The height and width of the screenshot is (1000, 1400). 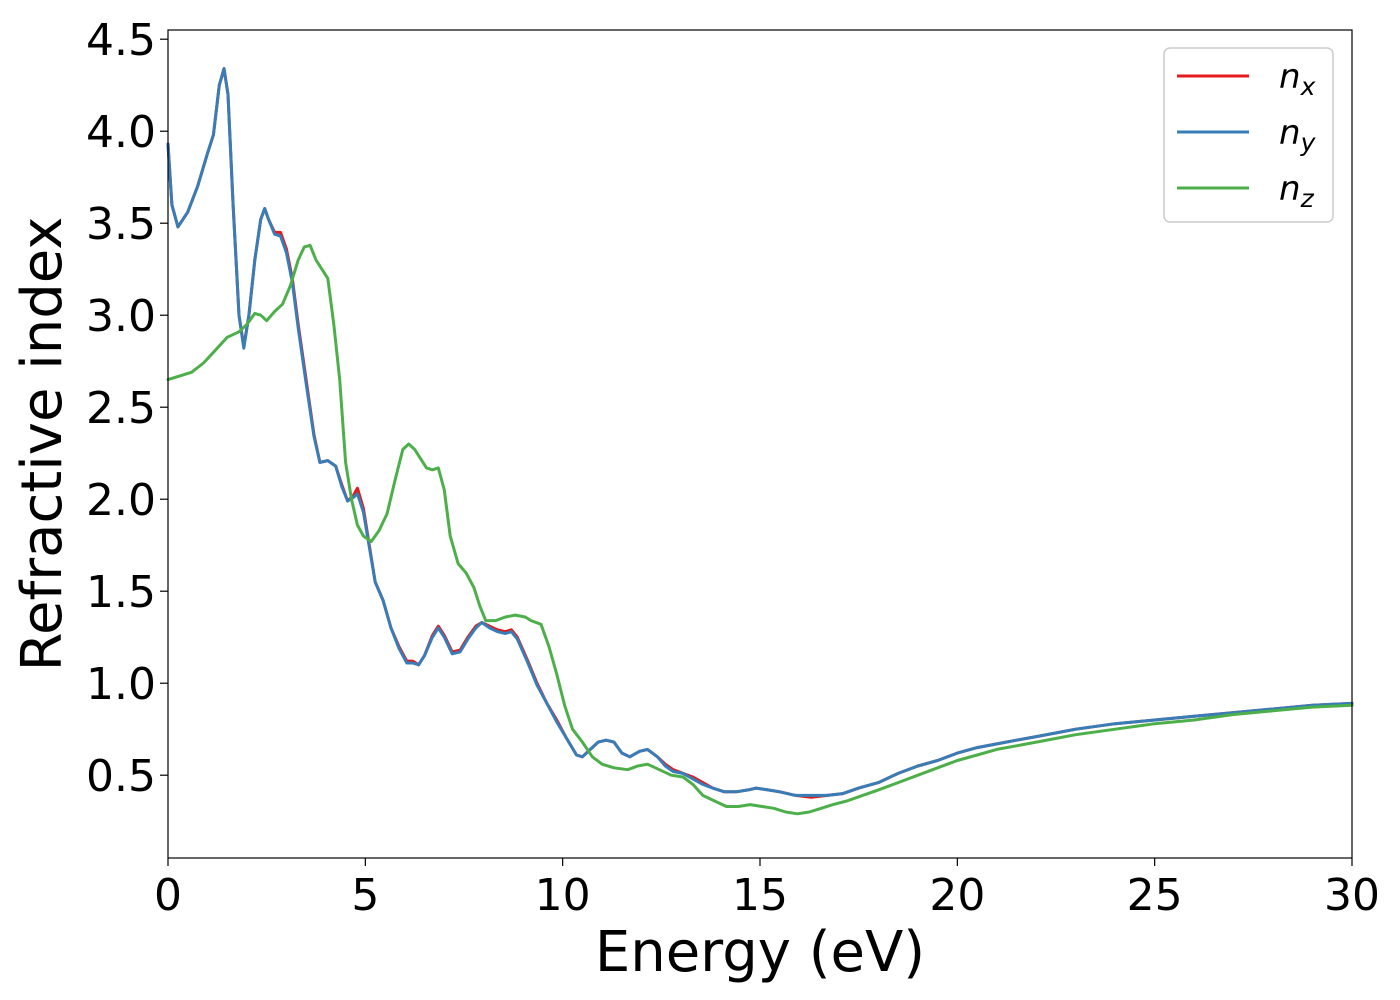 I want to click on y-tick-label: 3.5, so click(x=121, y=224).